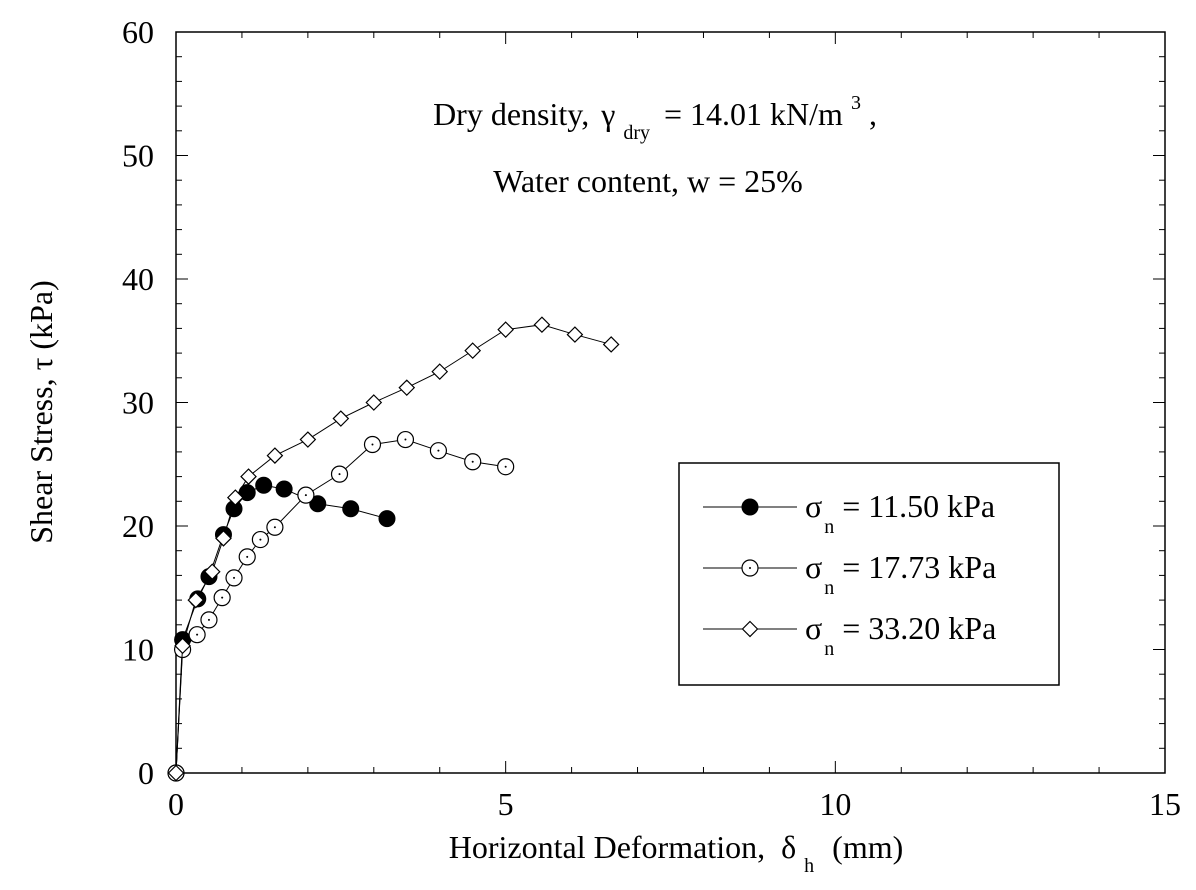 Image resolution: width=1196 pixels, height=890 pixels. What do you see at coordinates (138, 526) in the screenshot?
I see `y-tick-label: 20` at bounding box center [138, 526].